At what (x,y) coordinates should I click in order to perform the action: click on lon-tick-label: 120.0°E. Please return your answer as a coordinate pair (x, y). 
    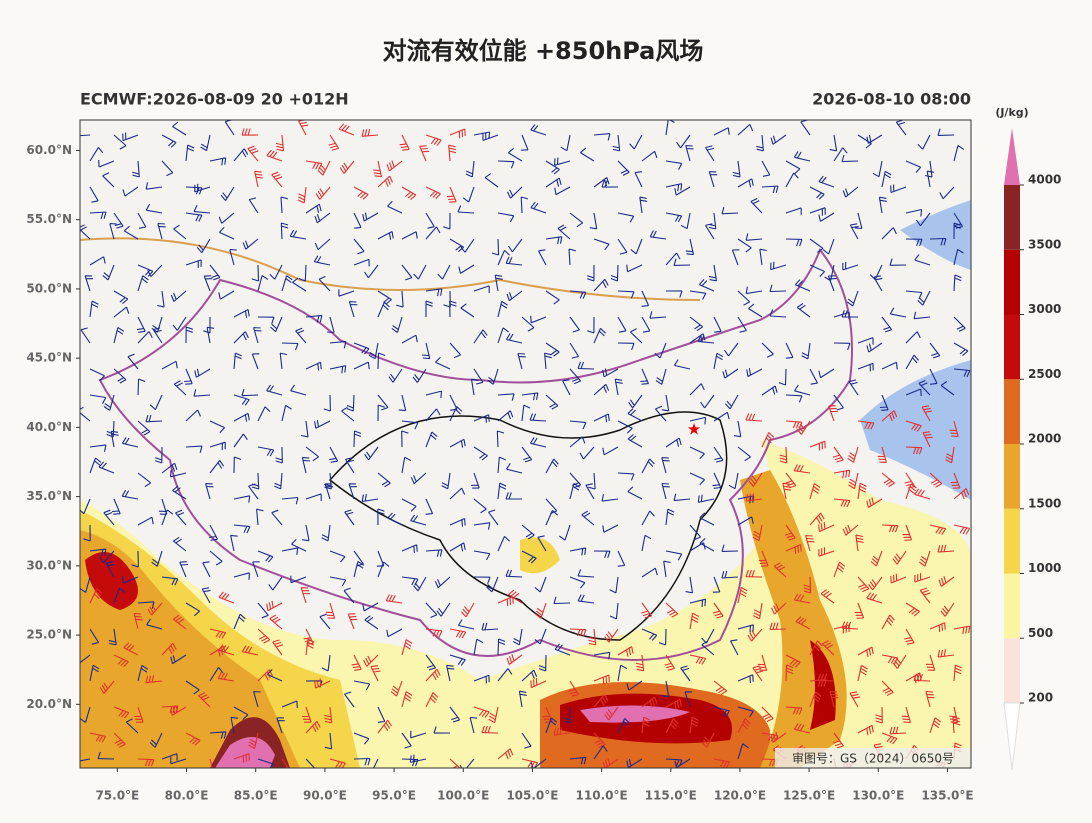
    Looking at the image, I should click on (740, 796).